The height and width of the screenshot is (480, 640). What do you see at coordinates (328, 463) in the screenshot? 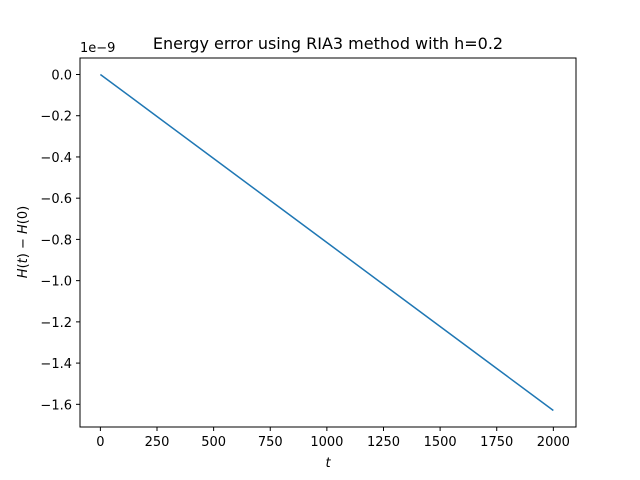
I see `x-axis-label: t` at bounding box center [328, 463].